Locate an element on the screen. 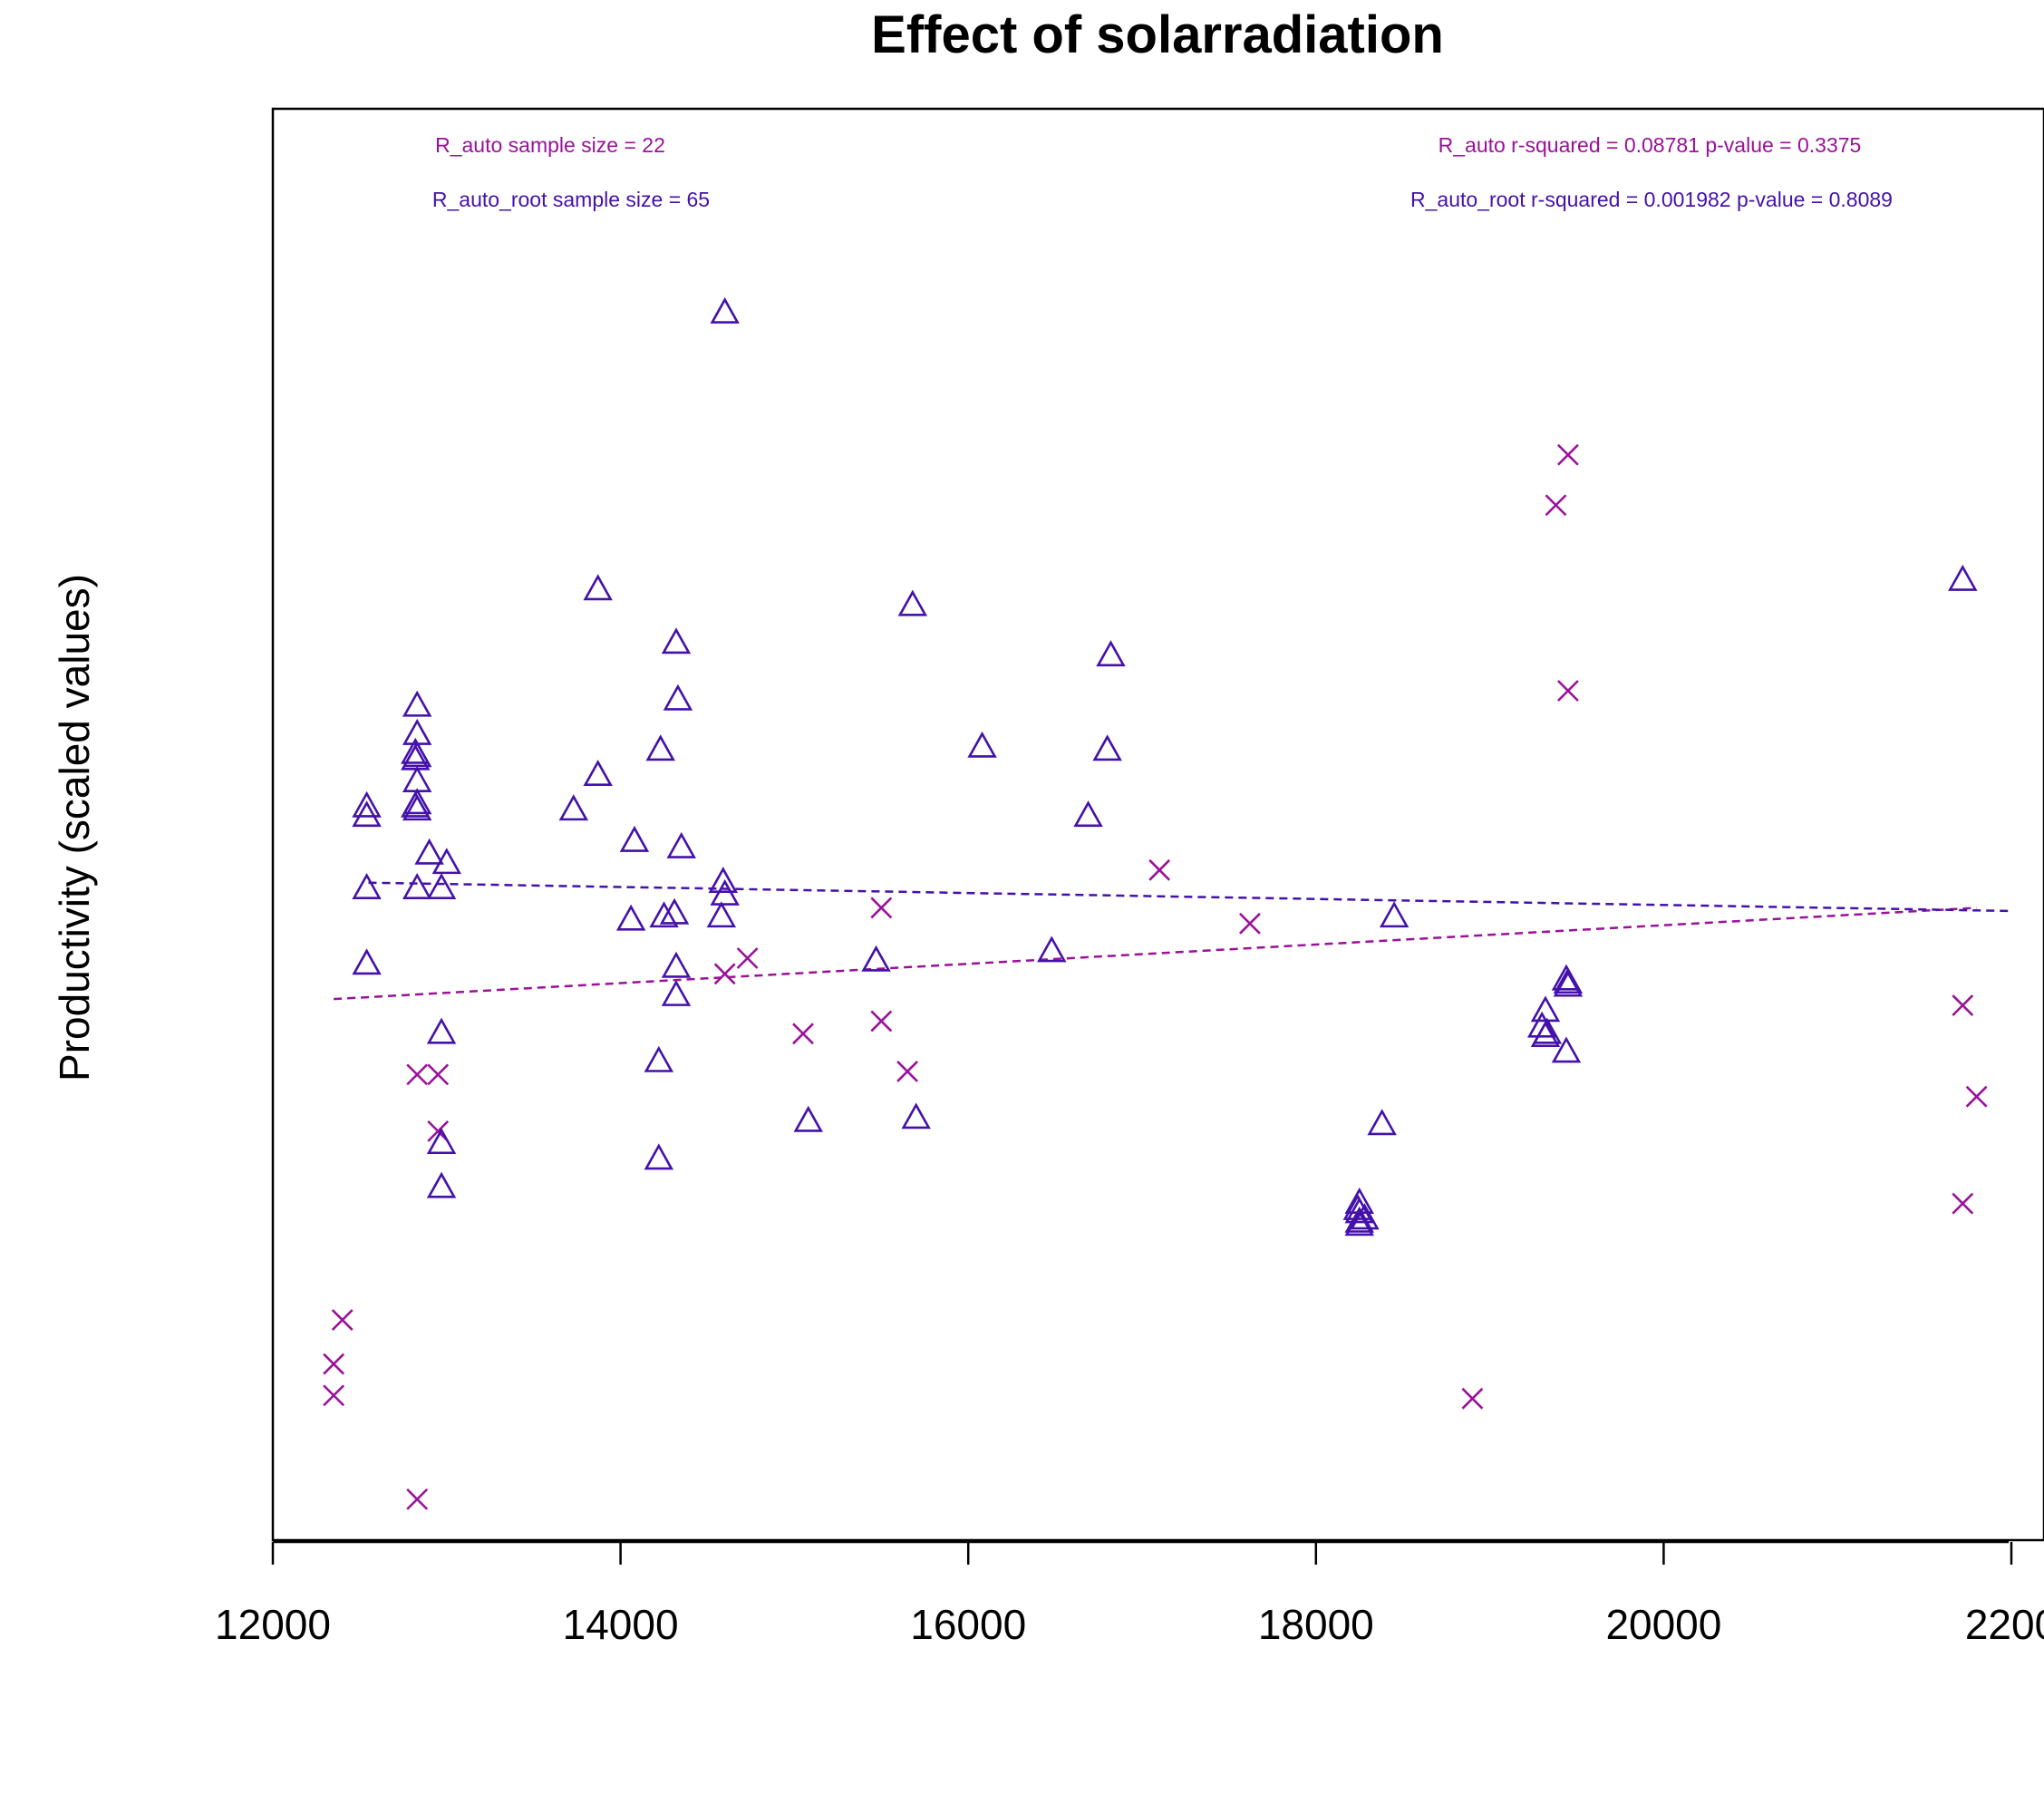  r-auto-sample-size: R_auto sample size = 22 is located at coordinates (550, 145).